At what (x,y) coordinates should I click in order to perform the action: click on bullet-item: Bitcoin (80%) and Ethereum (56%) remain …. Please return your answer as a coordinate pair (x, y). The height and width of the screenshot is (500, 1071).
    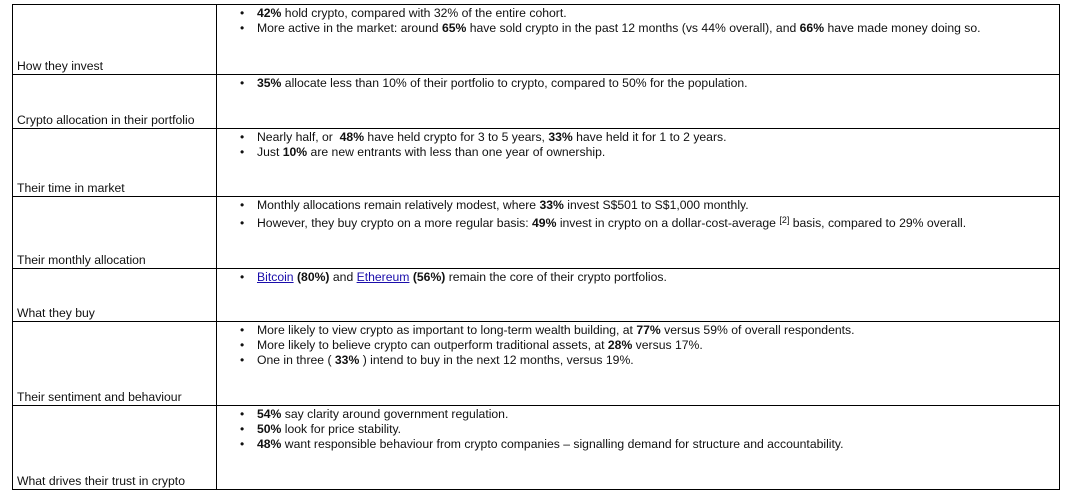
    Looking at the image, I should click on (647, 277).